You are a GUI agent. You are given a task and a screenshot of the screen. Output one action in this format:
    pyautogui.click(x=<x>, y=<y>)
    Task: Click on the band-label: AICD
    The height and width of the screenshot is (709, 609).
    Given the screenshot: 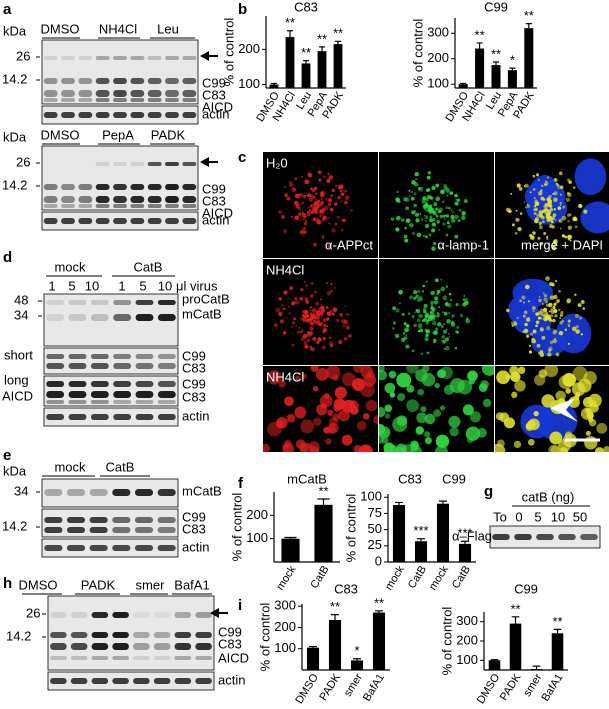 What is the action you would take?
    pyautogui.click(x=217, y=212)
    